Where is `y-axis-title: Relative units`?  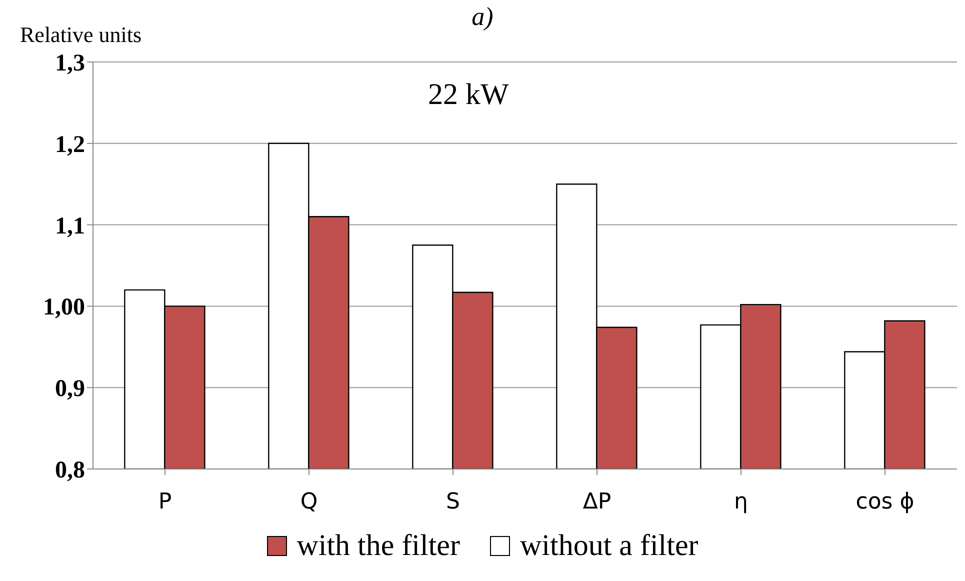 y-axis-title: Relative units is located at coordinates (81, 35).